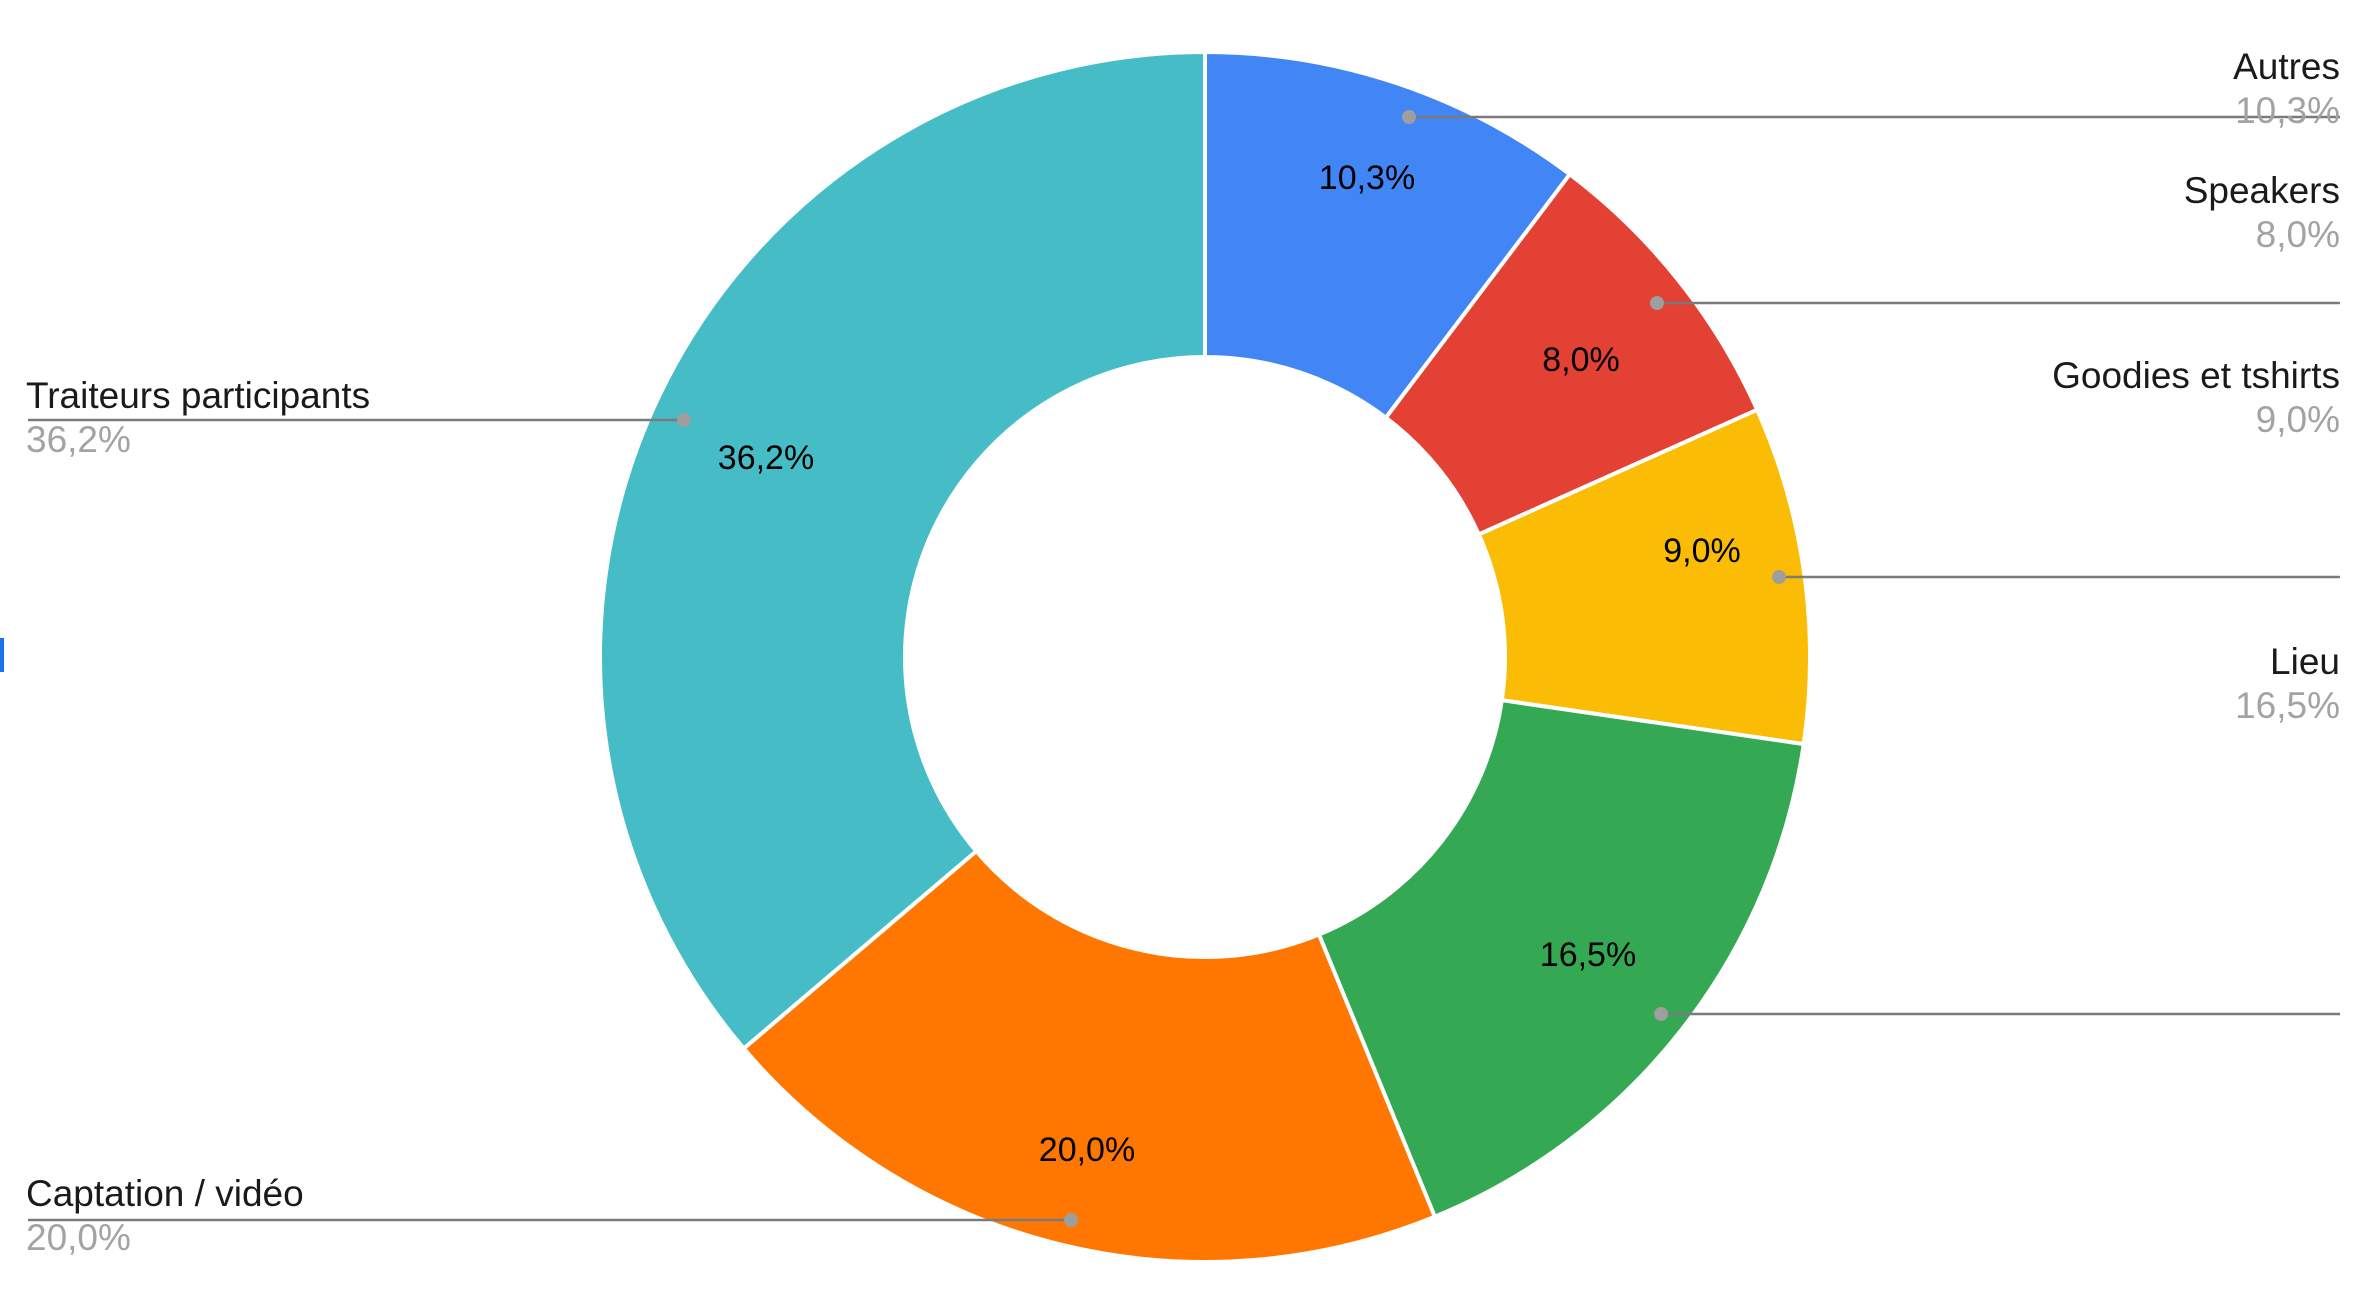  I want to click on callout-label: Traiteurs participants 36,2%, so click(198, 418).